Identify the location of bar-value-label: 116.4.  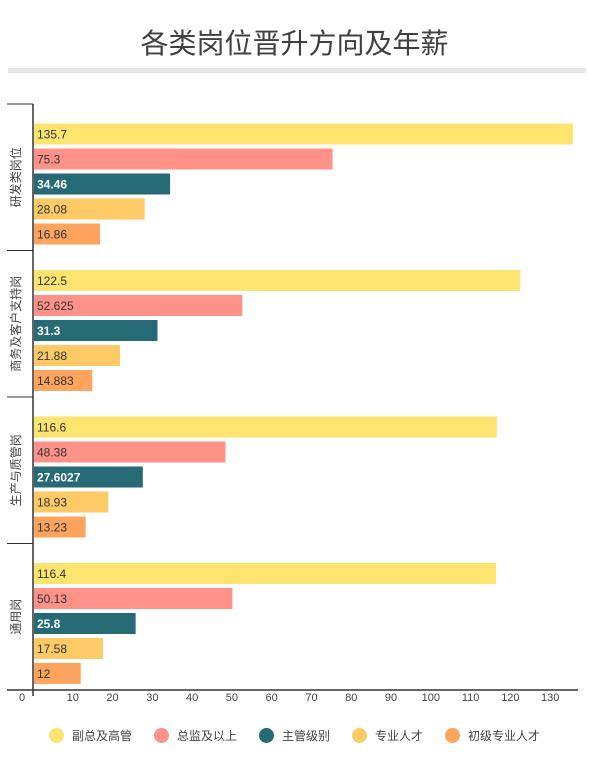
(51, 574).